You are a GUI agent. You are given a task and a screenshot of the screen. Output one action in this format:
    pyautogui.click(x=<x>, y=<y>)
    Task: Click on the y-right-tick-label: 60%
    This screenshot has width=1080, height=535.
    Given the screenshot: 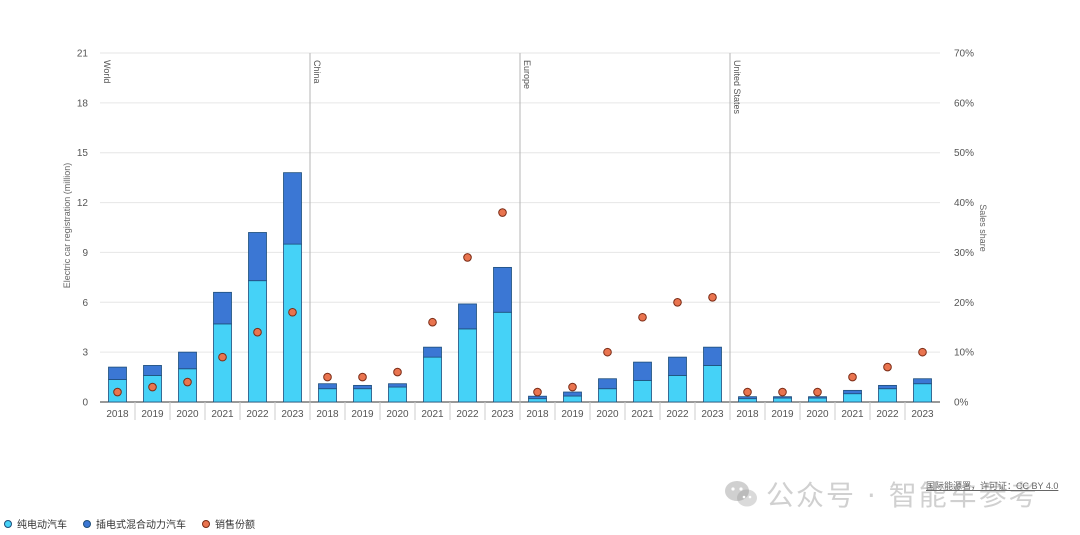 What is the action you would take?
    pyautogui.click(x=964, y=103)
    